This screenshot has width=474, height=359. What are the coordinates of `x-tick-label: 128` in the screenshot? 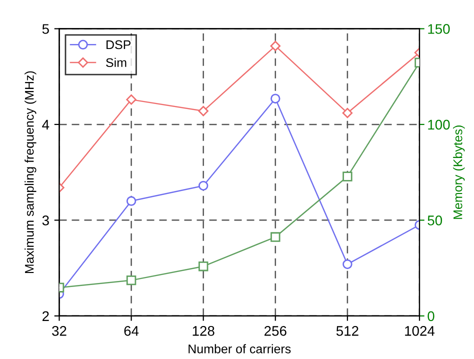 It's located at (203, 331).